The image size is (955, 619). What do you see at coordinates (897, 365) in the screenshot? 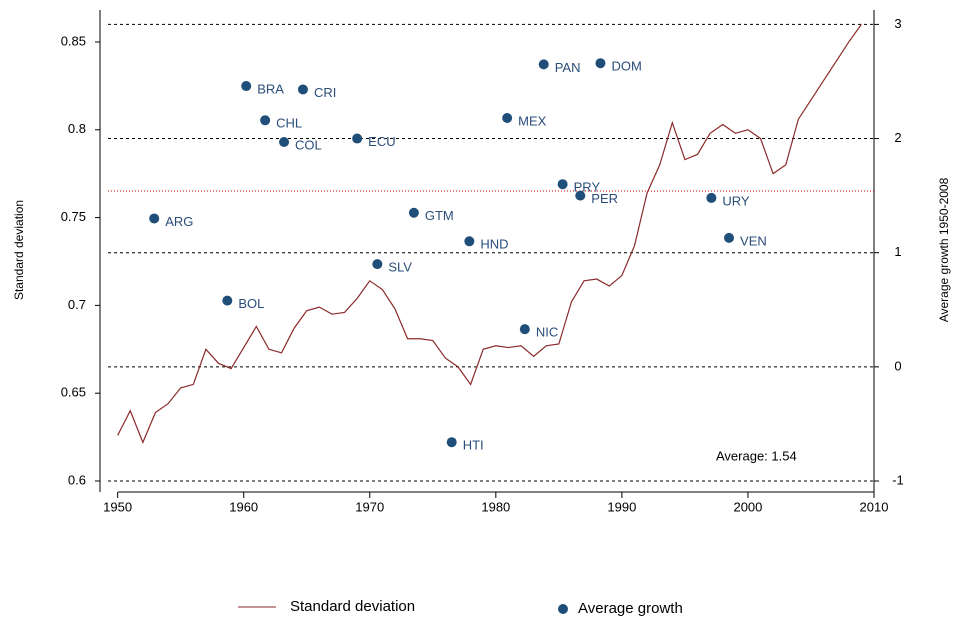
I see `y2-tick-label: 0` at bounding box center [897, 365].